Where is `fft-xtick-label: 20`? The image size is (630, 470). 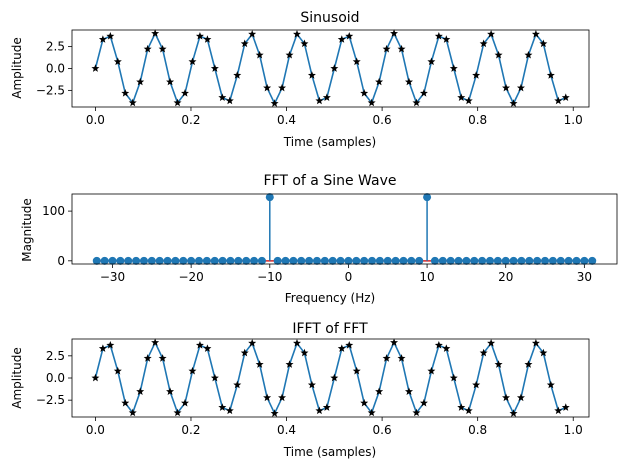 fft-xtick-label: 20 is located at coordinates (505, 277).